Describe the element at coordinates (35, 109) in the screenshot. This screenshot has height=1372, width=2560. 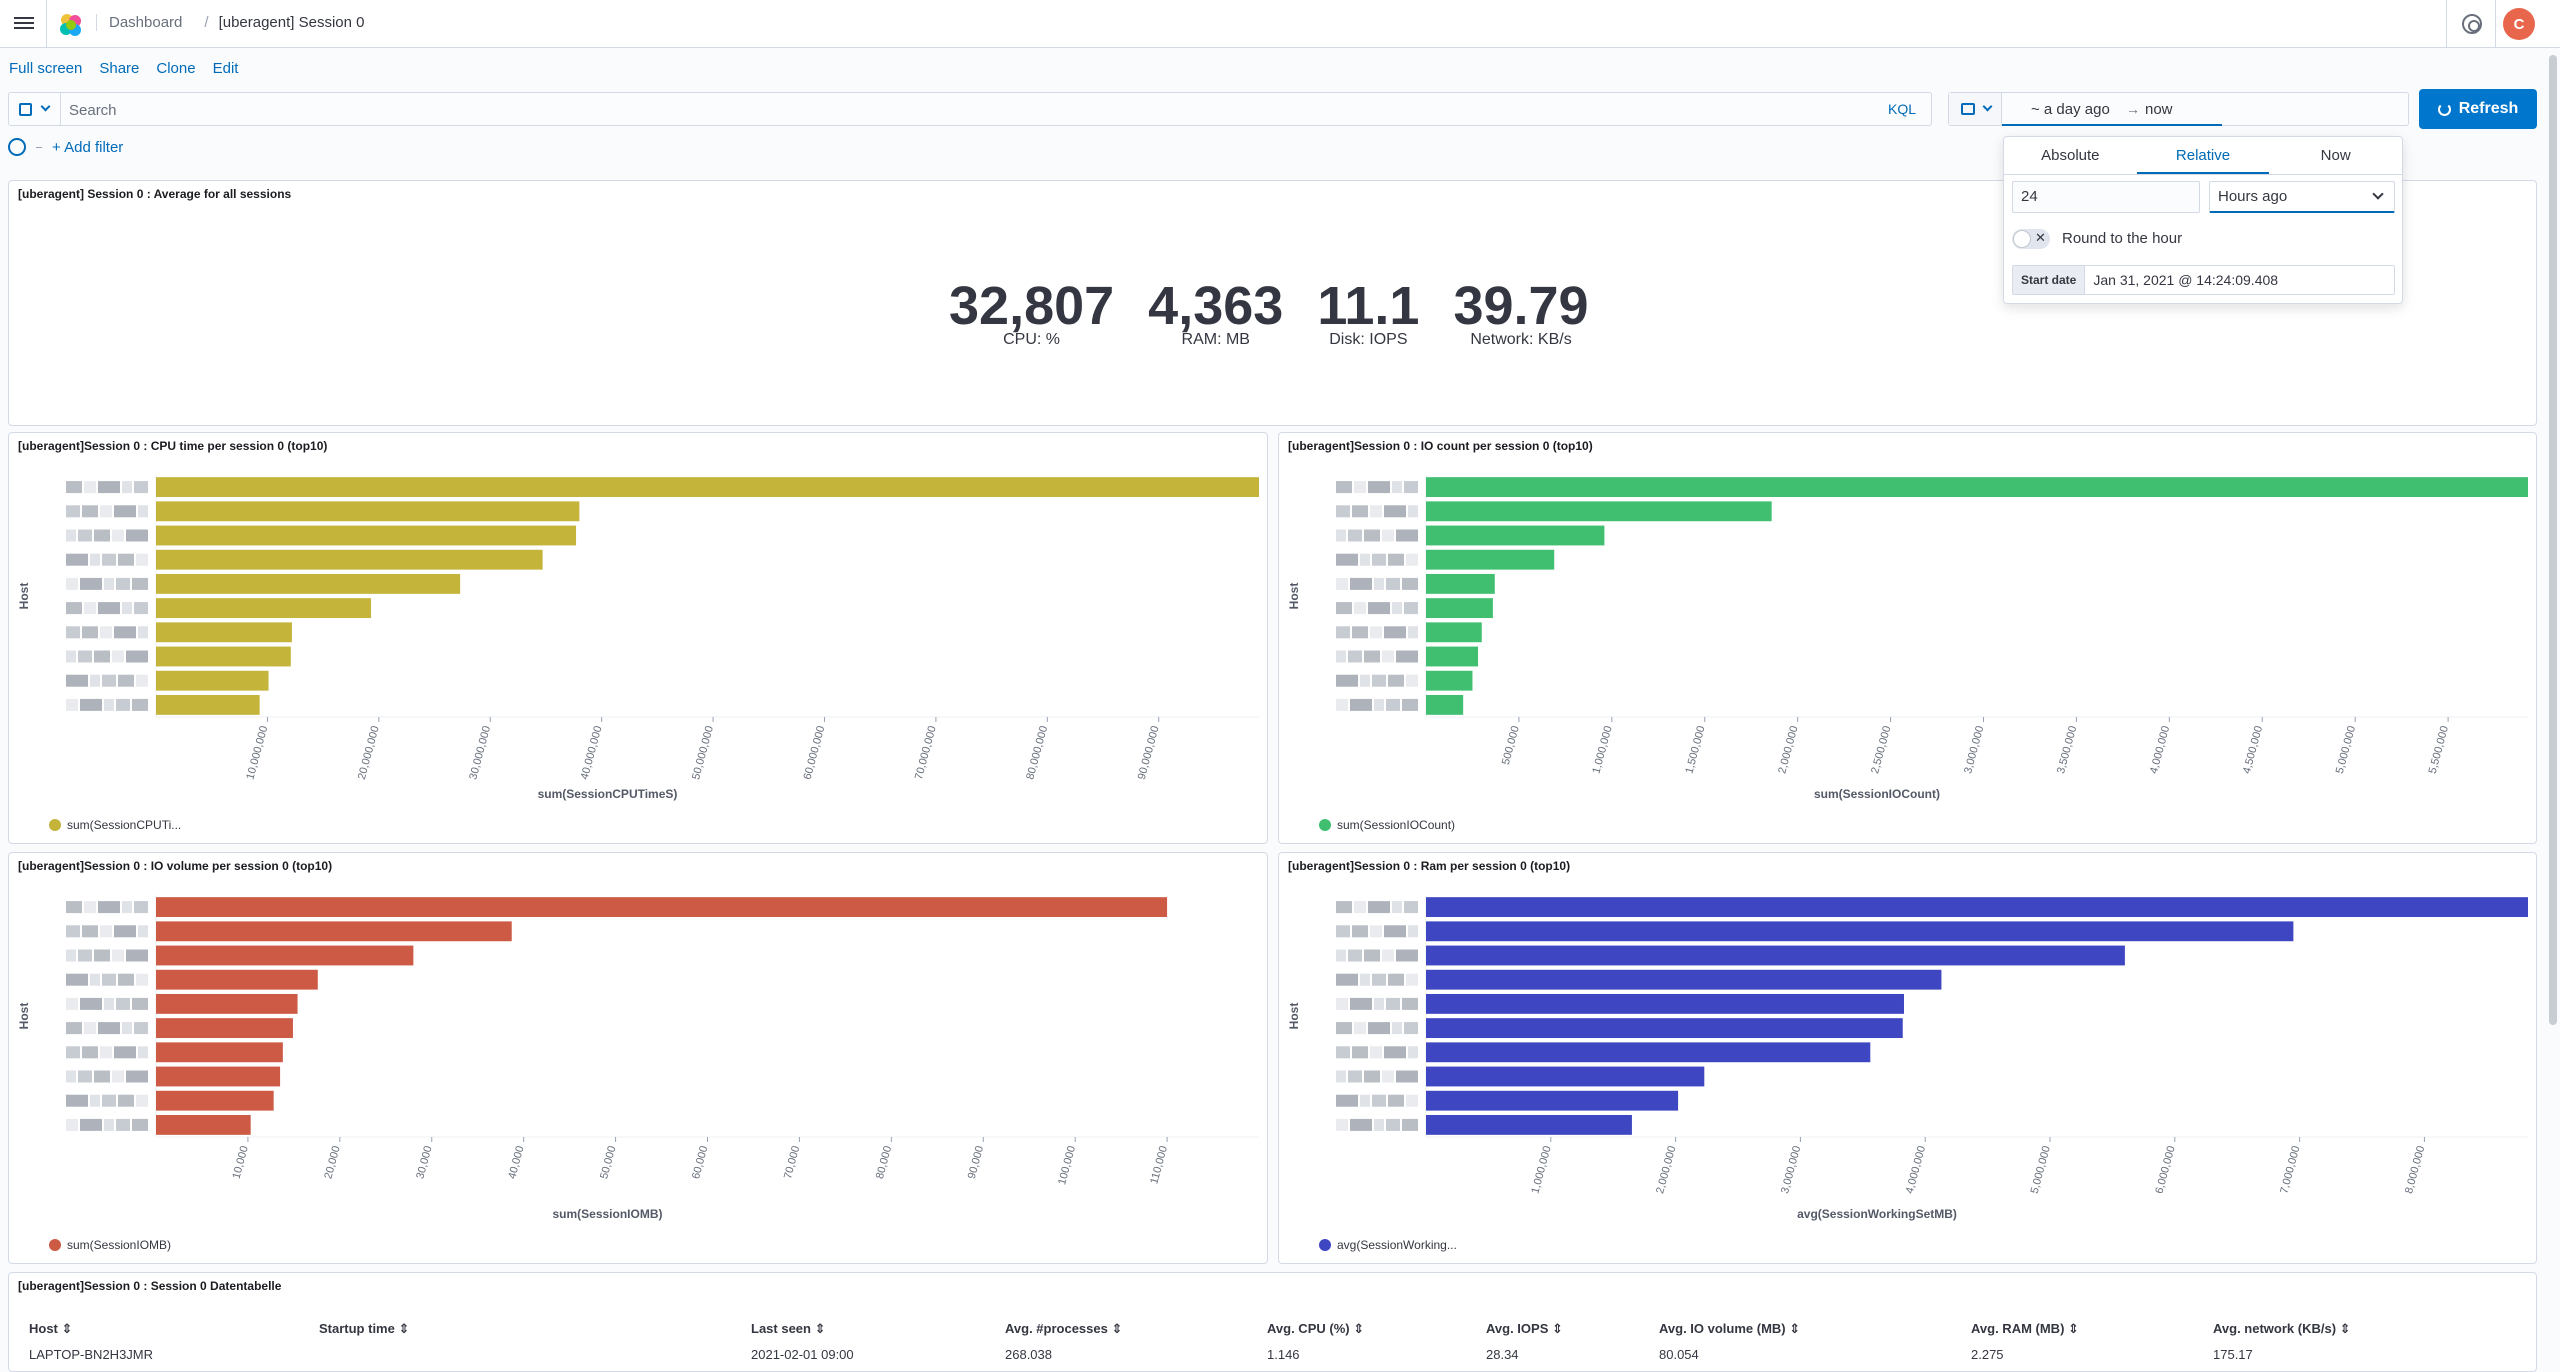
I see `saved-query-button` at that location.